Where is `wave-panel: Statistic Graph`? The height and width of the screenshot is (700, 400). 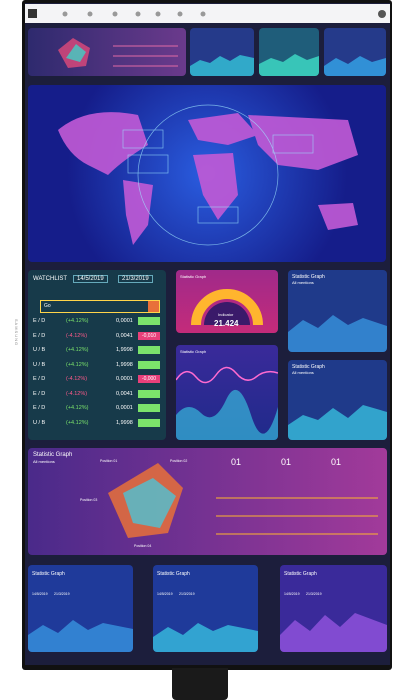
wave-panel: Statistic Graph is located at coordinates (227, 392).